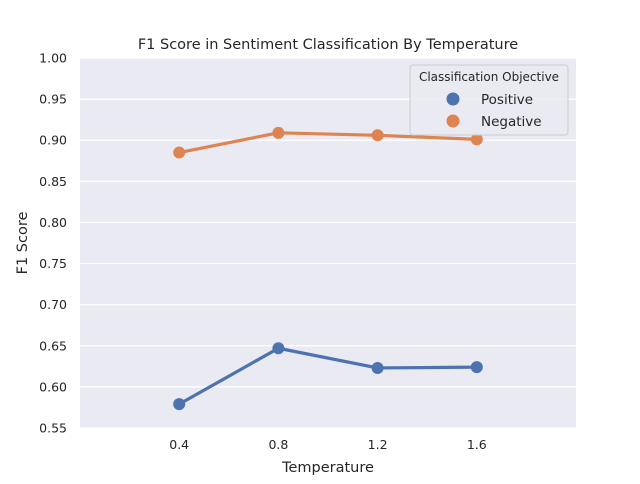  What do you see at coordinates (278, 444) in the screenshot?
I see `x-tick-label: 0.8` at bounding box center [278, 444].